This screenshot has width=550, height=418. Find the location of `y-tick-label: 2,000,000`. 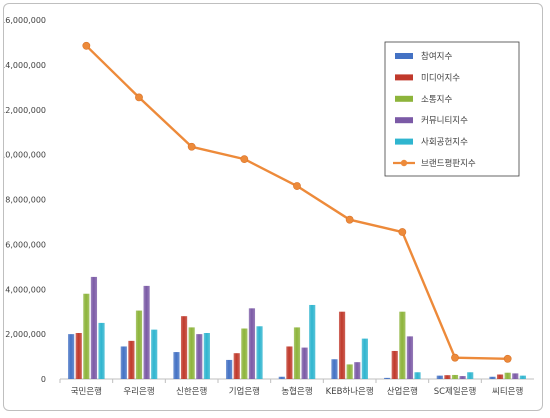

y-tick-label: 2,000,000 is located at coordinates (25, 334).